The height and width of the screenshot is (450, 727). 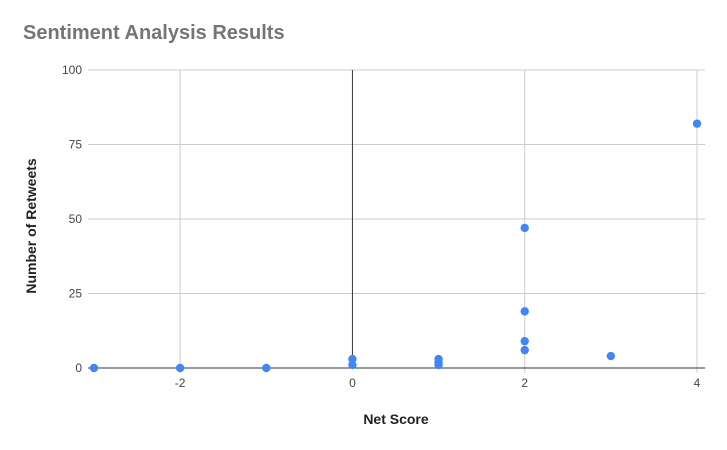 What do you see at coordinates (697, 383) in the screenshot?
I see `x-tick-label: 4` at bounding box center [697, 383].